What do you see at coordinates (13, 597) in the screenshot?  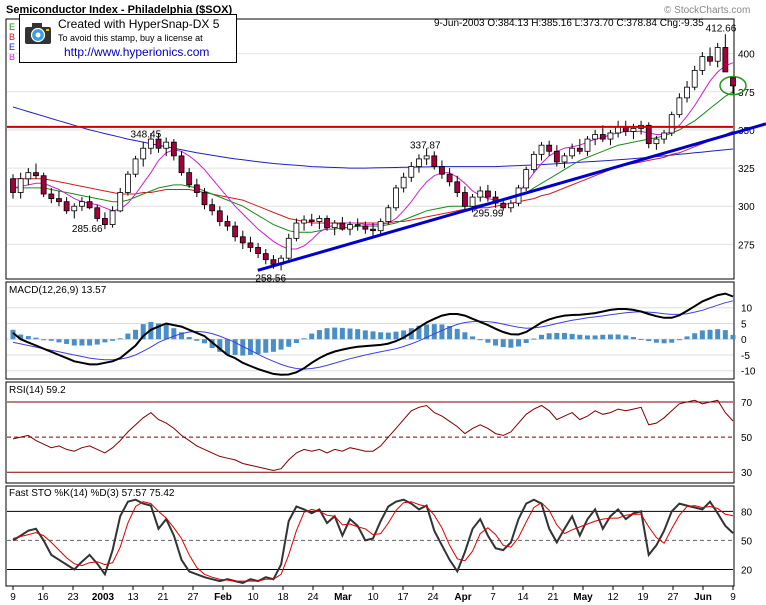 I see `date-label: 9` at bounding box center [13, 597].